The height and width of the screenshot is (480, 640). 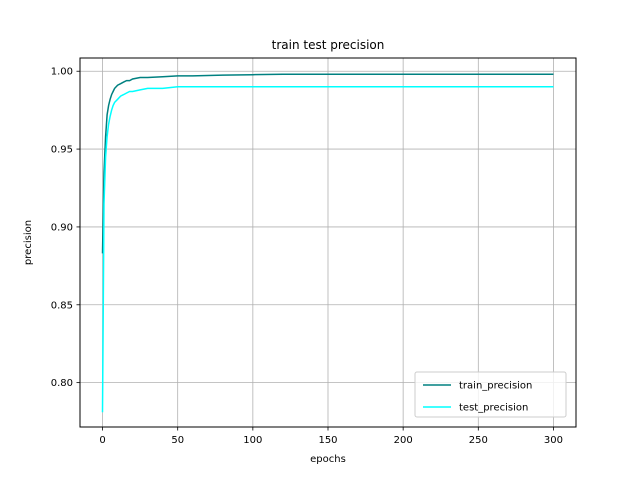 I want to click on y-tick-label: 0.95, so click(x=62, y=150).